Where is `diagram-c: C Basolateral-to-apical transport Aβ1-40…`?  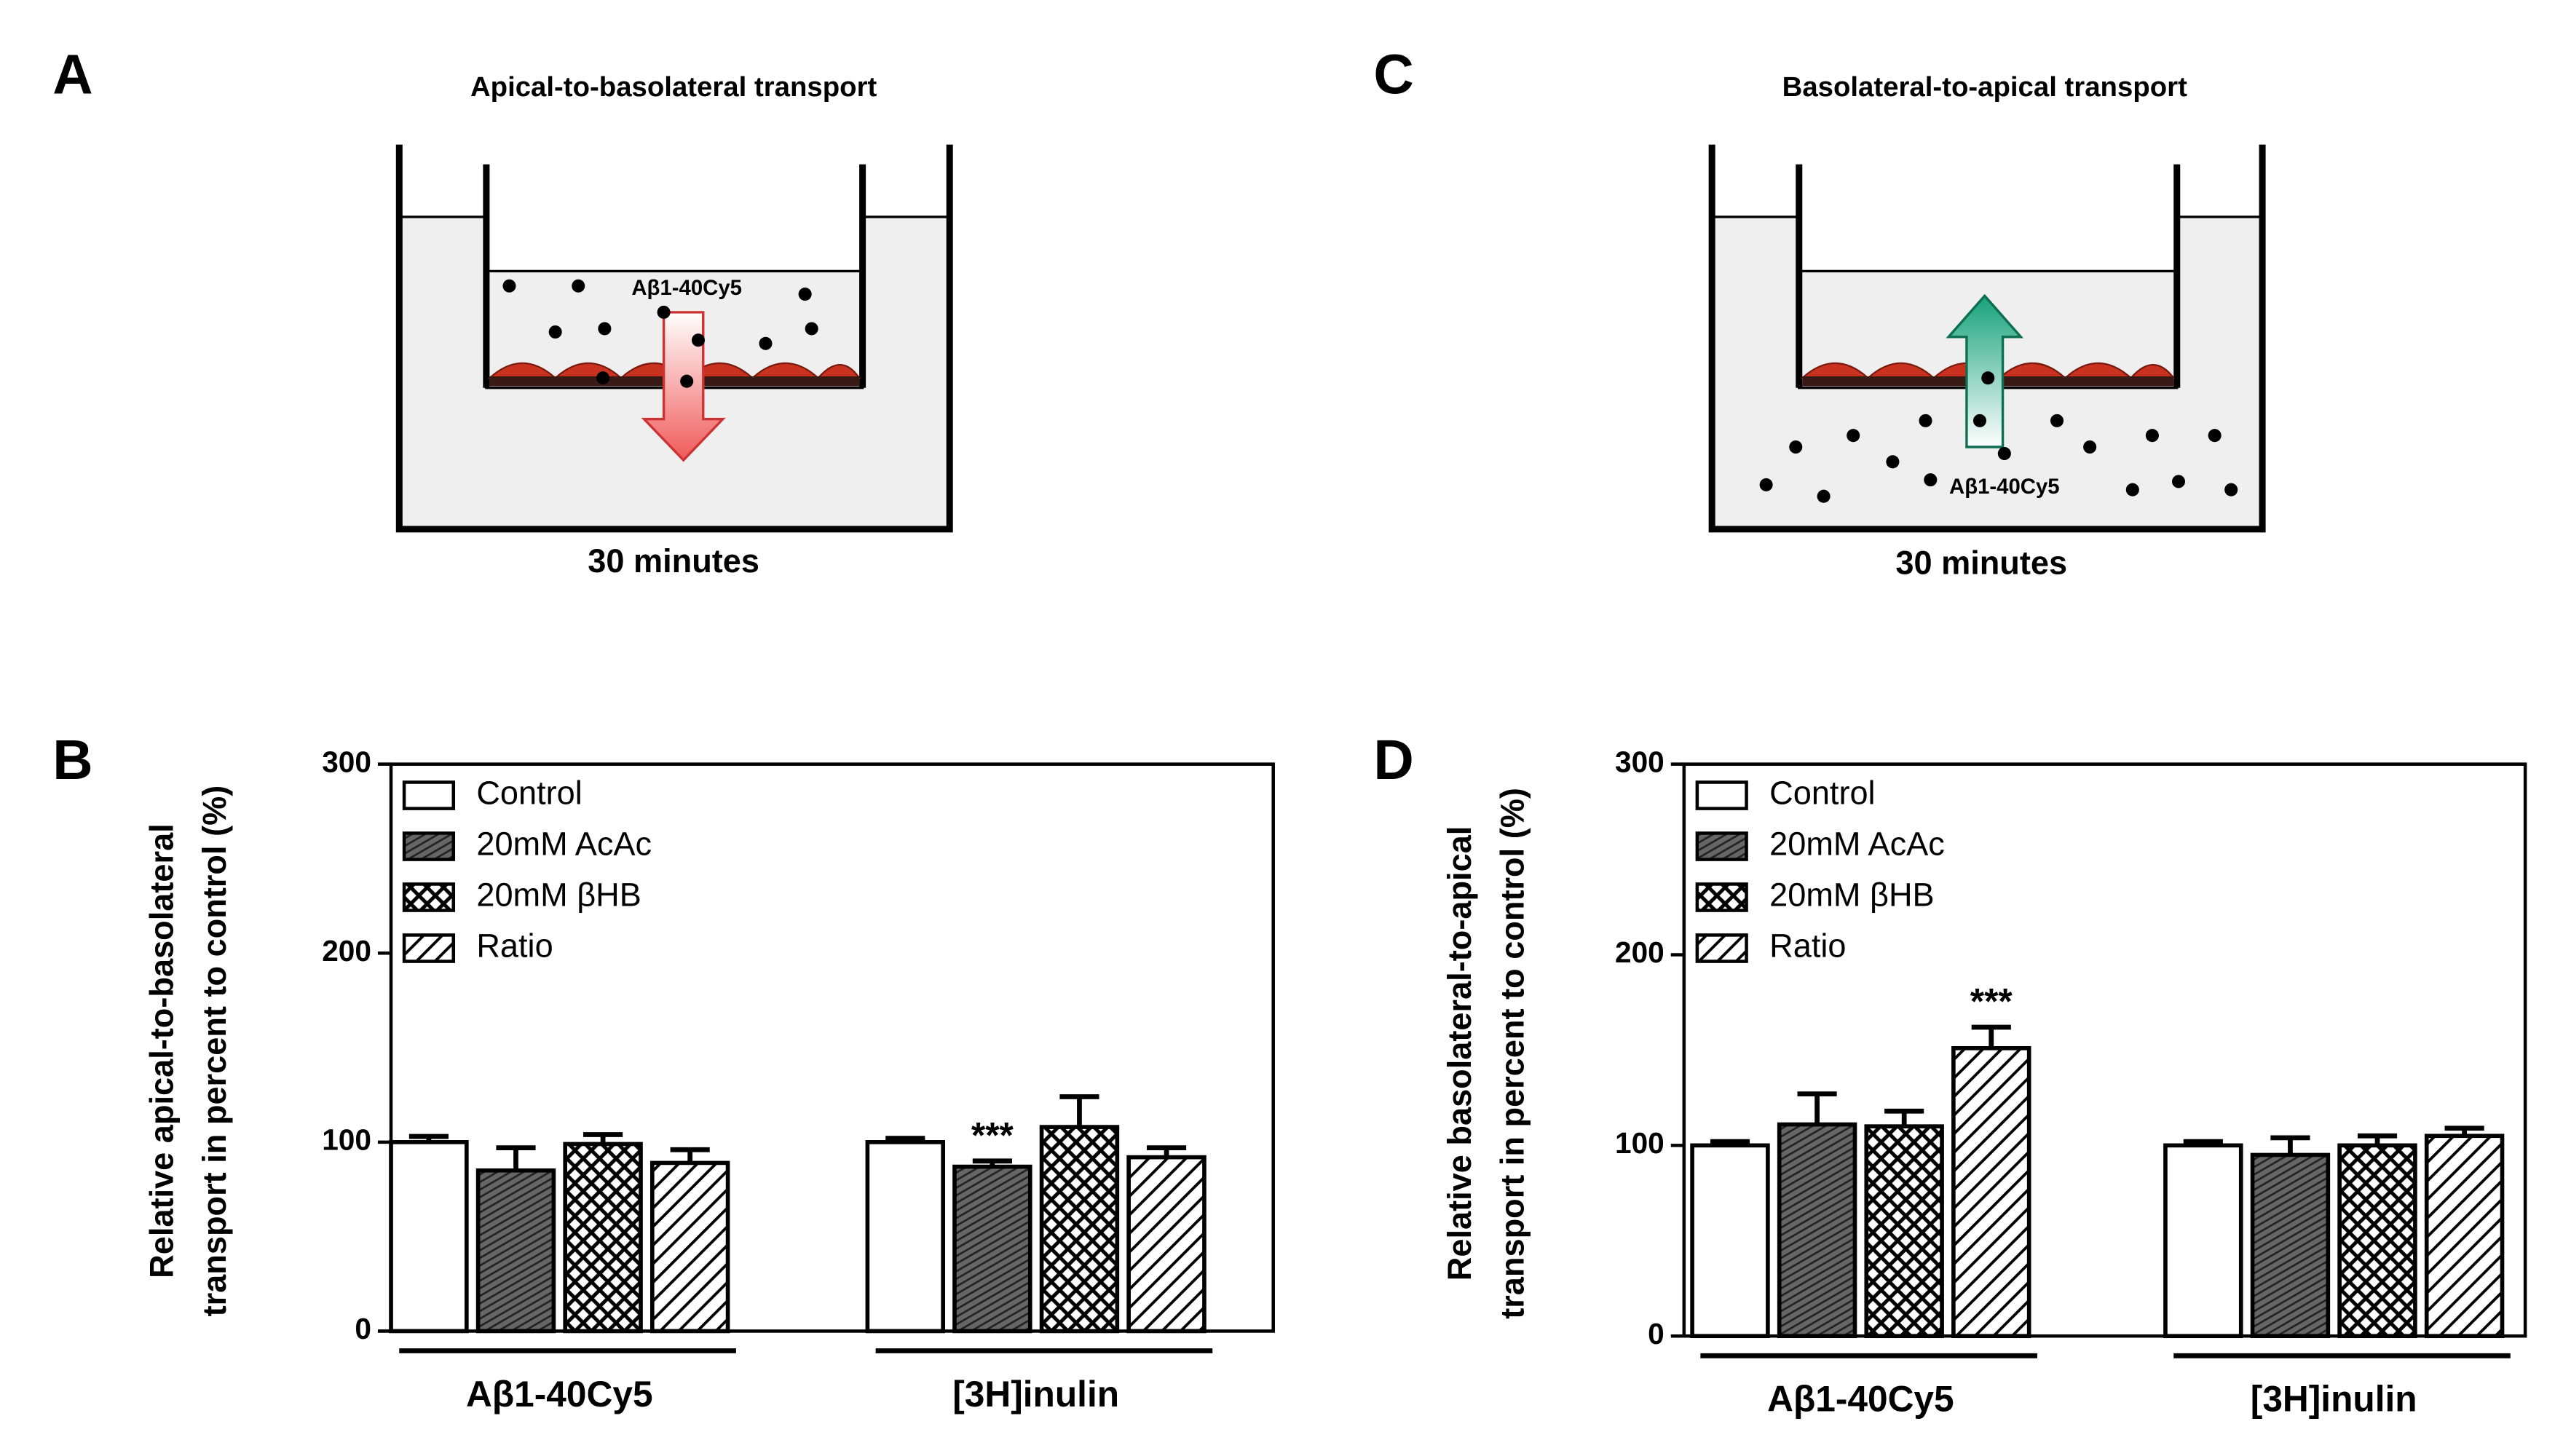 diagram-c: C Basolateral-to-apical transport Aβ1-40… is located at coordinates (1819, 312).